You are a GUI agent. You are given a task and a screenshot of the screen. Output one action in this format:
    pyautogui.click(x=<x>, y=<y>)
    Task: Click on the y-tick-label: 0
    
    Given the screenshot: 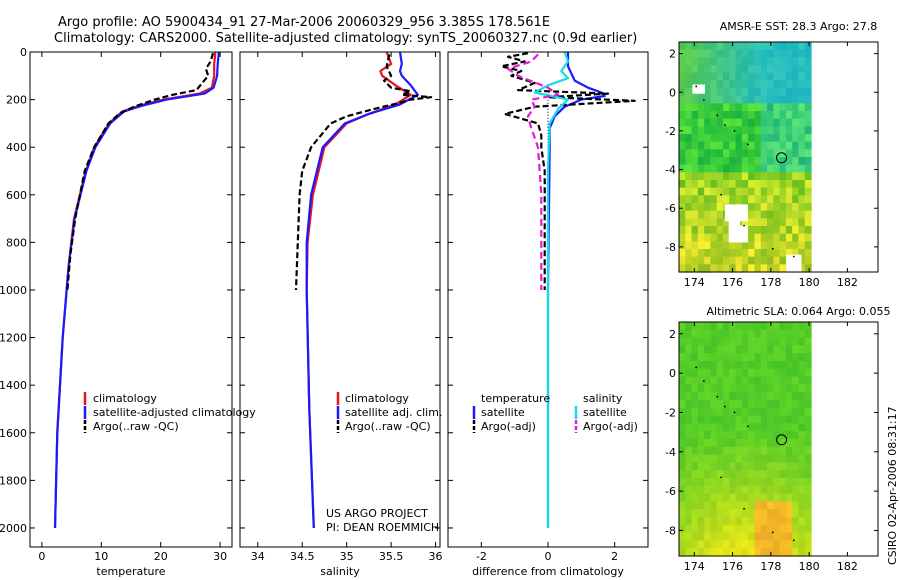 What is the action you would take?
    pyautogui.click(x=672, y=373)
    